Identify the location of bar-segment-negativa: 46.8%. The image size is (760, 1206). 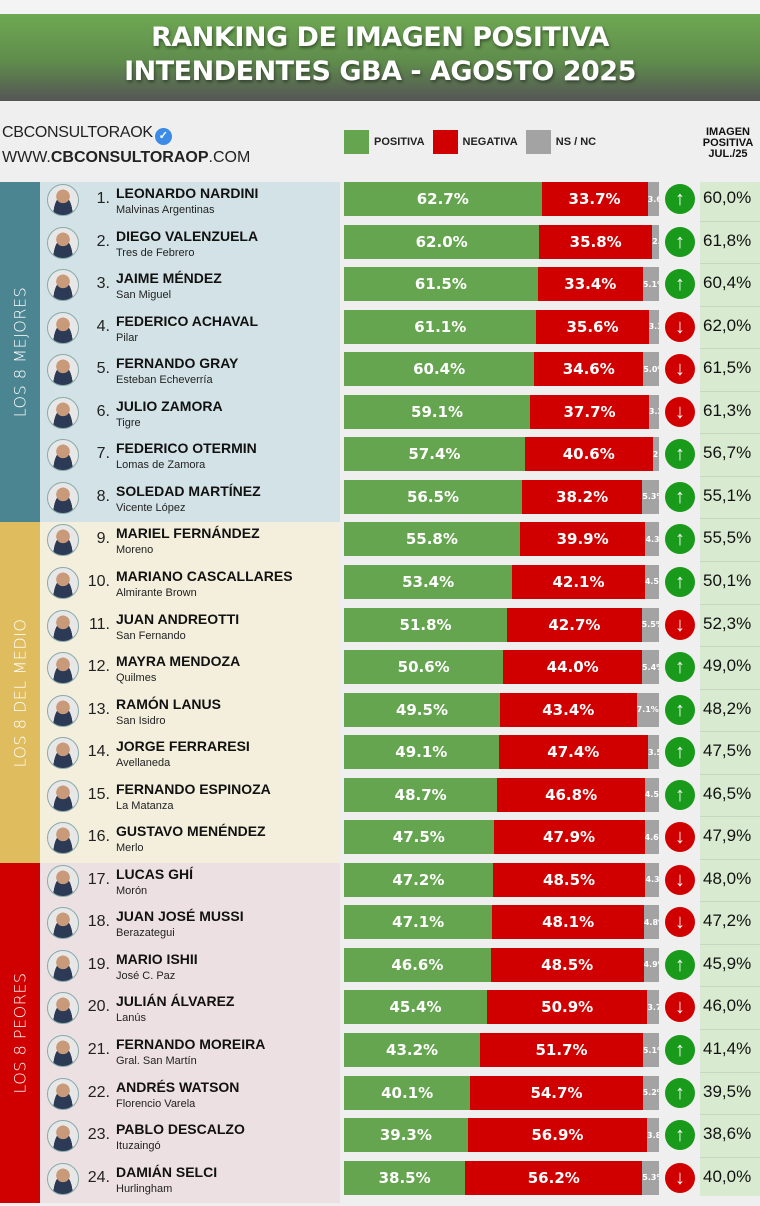
(571, 794).